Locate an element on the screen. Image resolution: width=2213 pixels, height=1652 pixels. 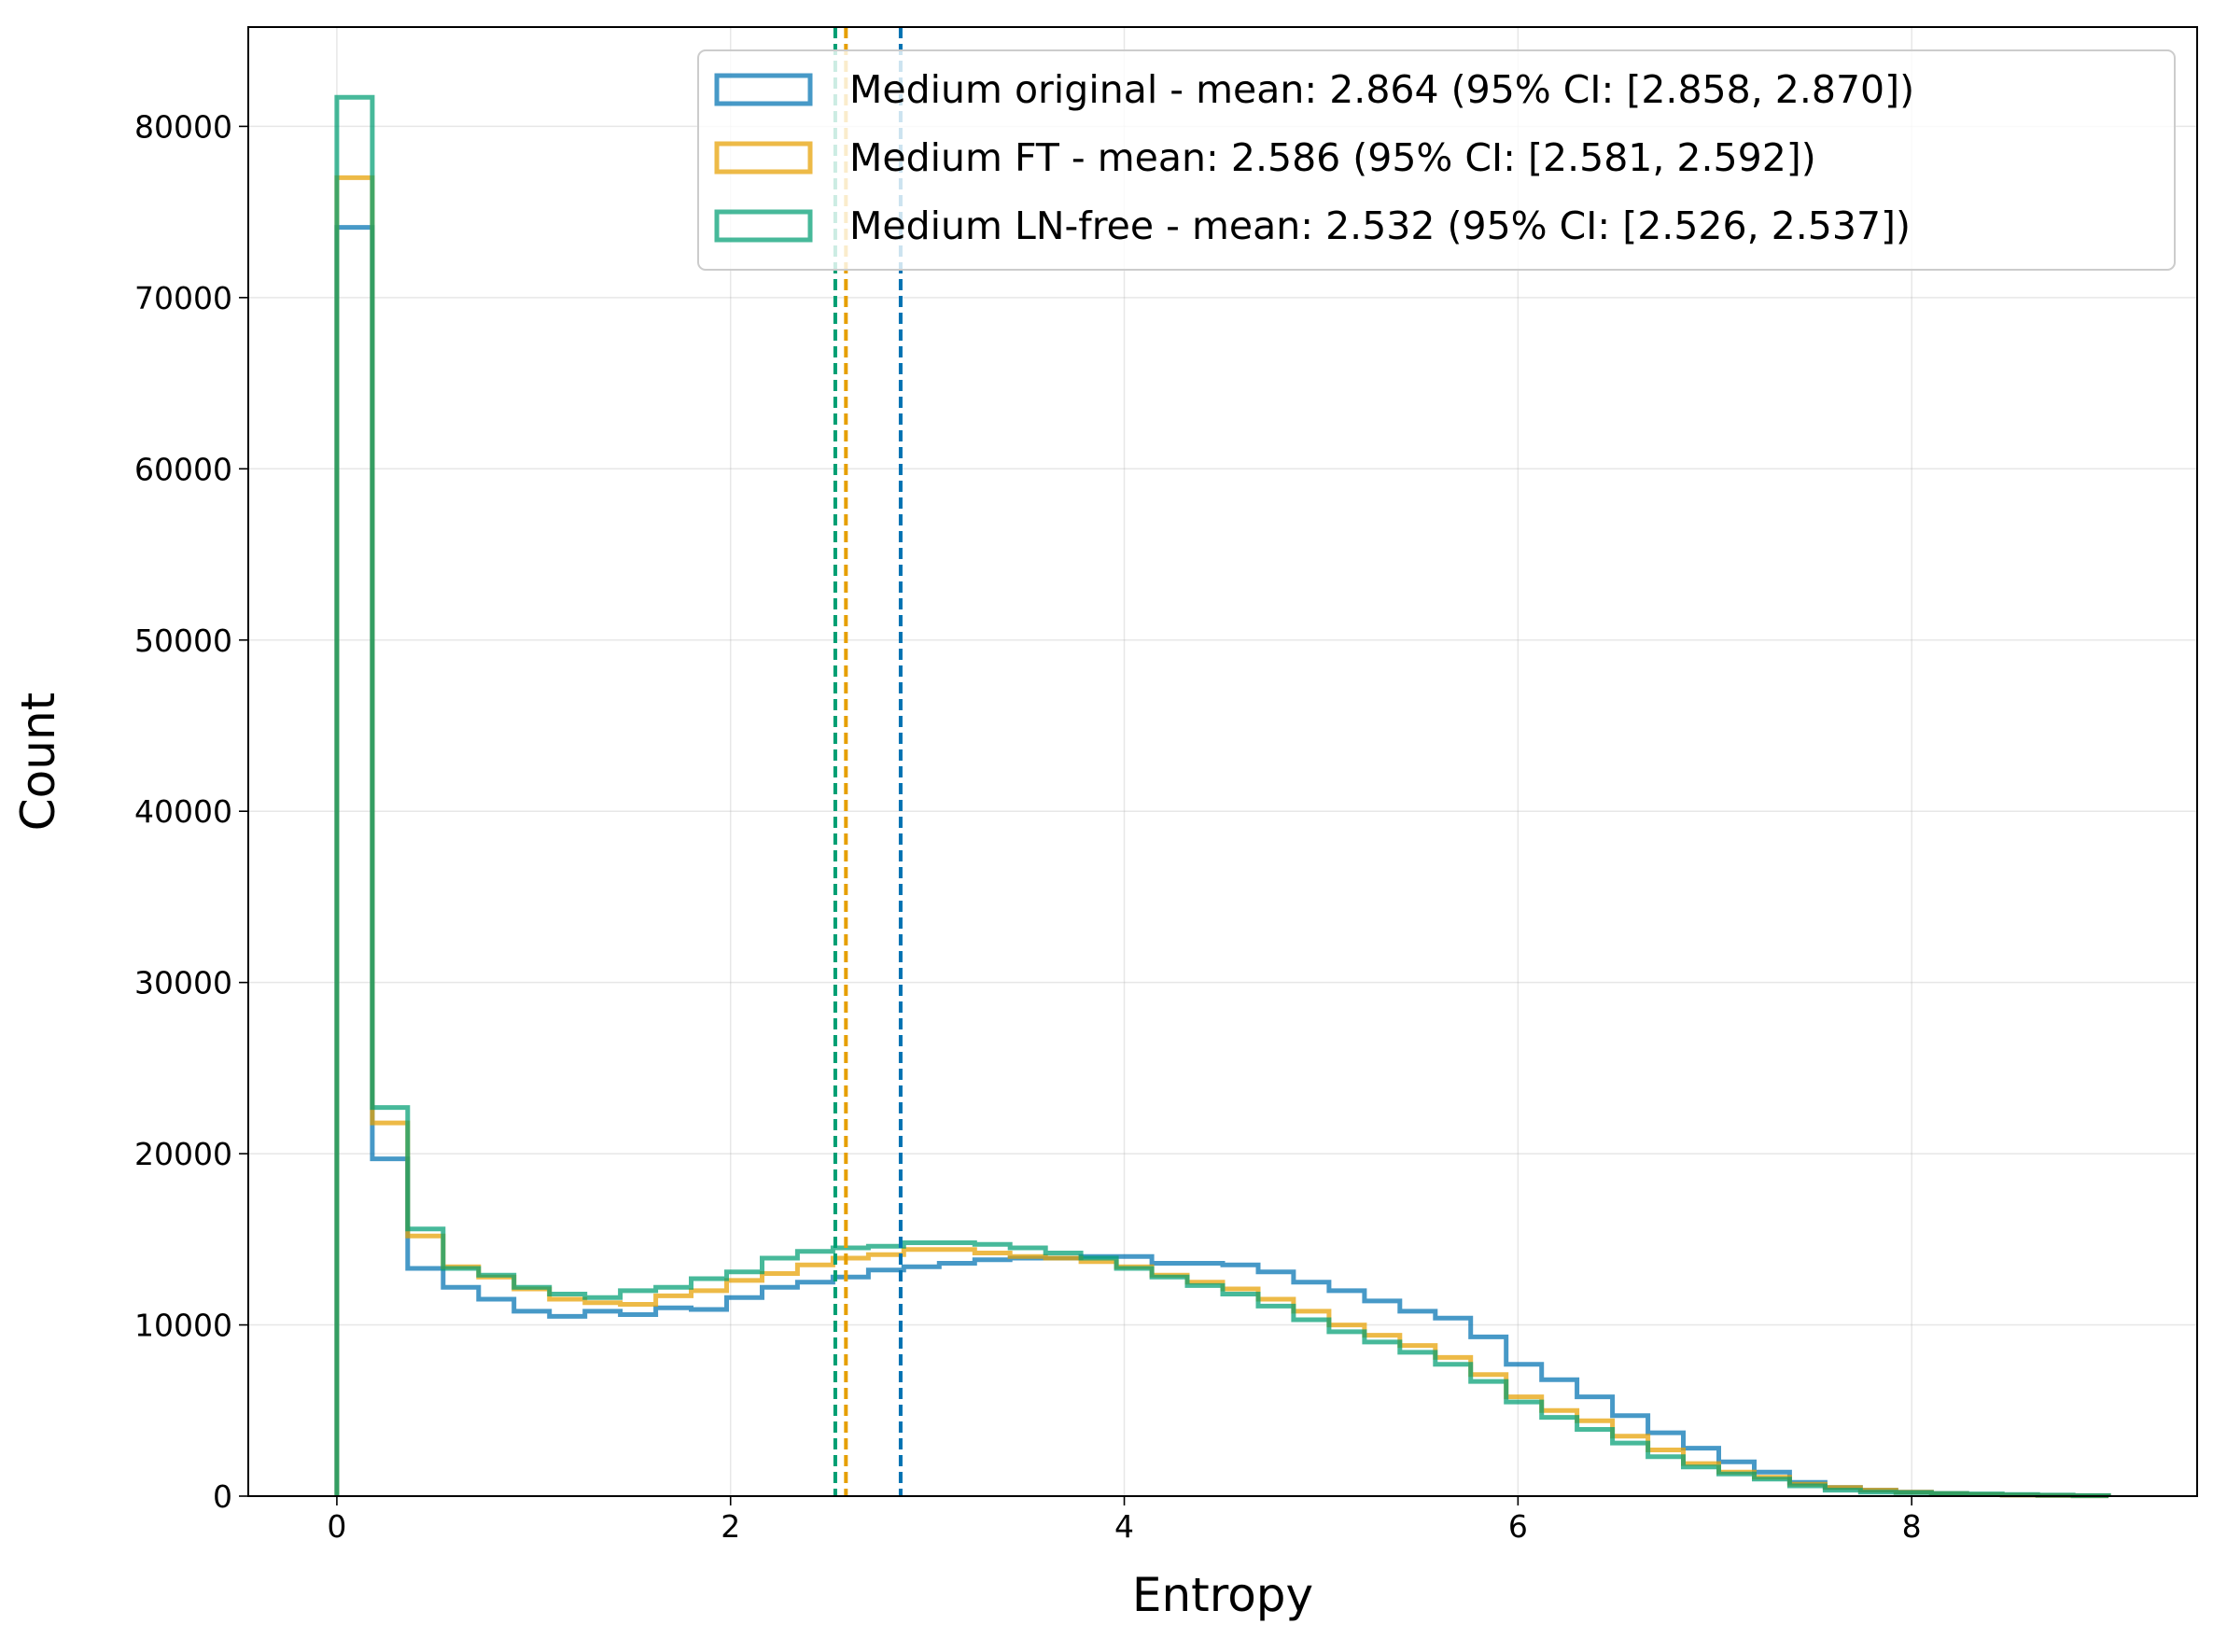
y-tick-label: 30000 is located at coordinates (183, 983).